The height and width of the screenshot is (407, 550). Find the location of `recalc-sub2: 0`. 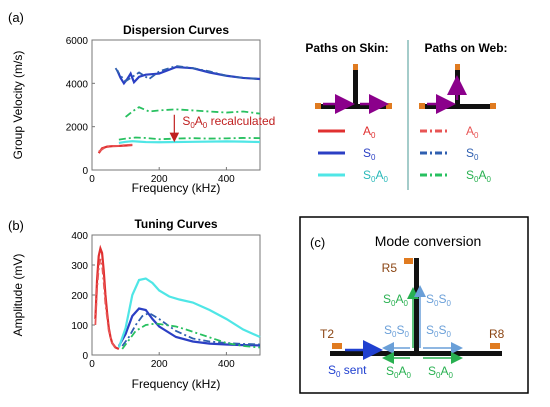

recalc-sub2: 0 is located at coordinates (205, 125).